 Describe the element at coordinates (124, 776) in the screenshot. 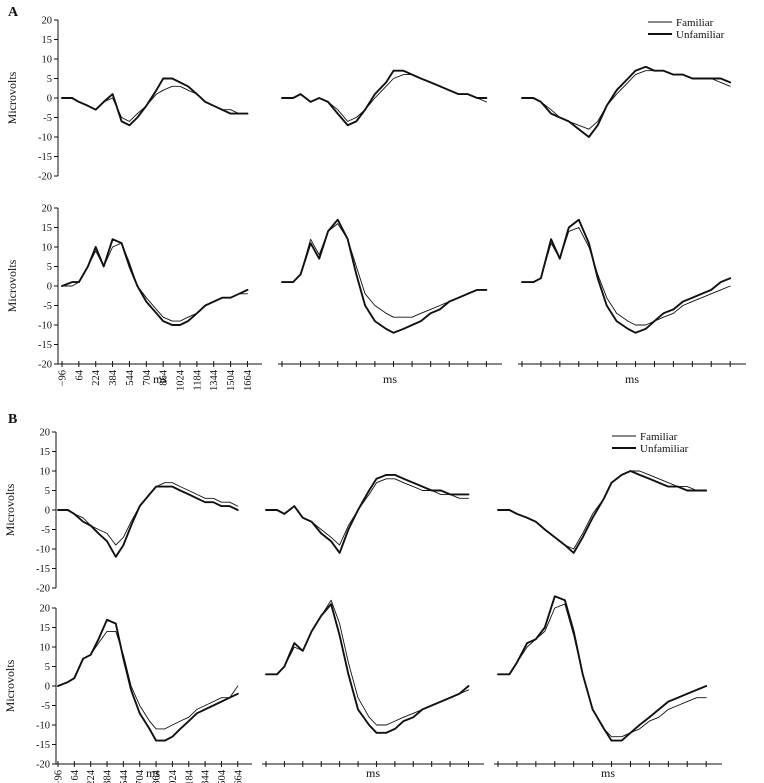

I see `x-tick-label: 544` at that location.